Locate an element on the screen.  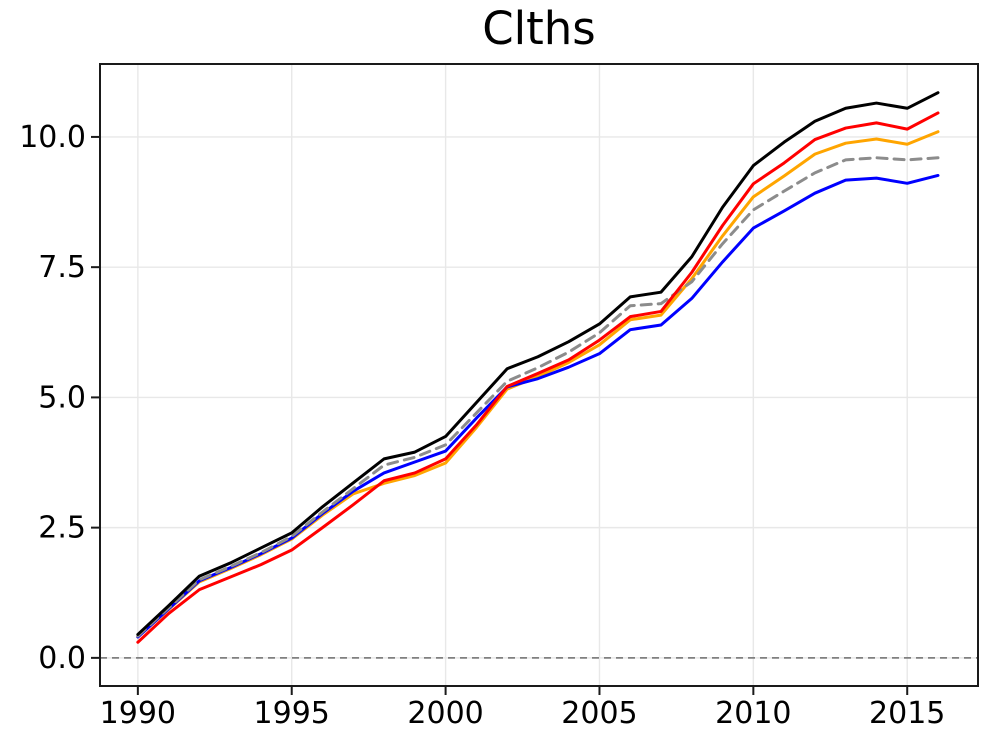
x-tick-label: 2010 is located at coordinates (753, 713).